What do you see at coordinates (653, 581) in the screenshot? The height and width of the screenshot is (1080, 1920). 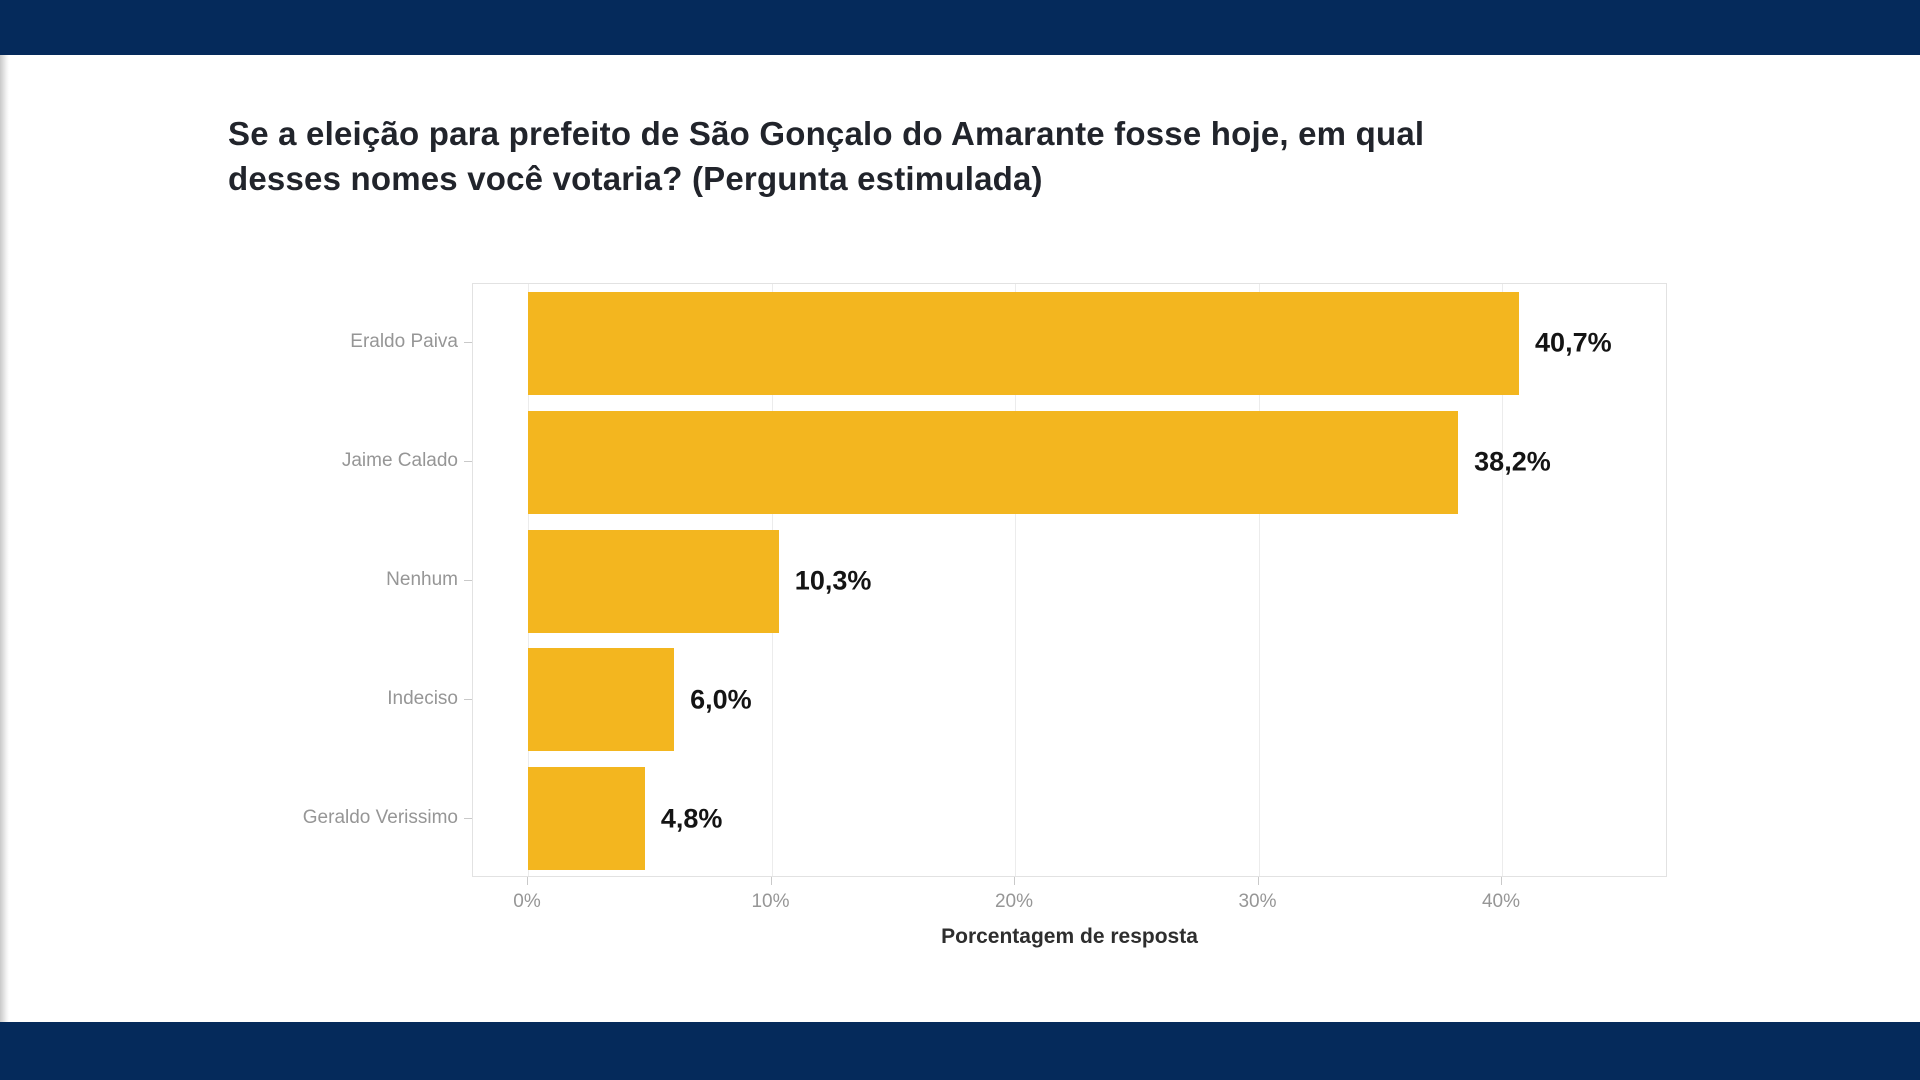 I see `bar-nenhum` at bounding box center [653, 581].